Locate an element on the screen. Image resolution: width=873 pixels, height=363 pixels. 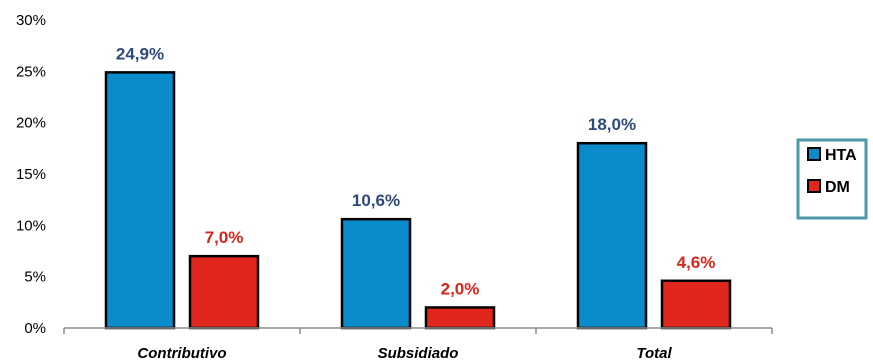
legend-swatch-hta is located at coordinates (814, 154).